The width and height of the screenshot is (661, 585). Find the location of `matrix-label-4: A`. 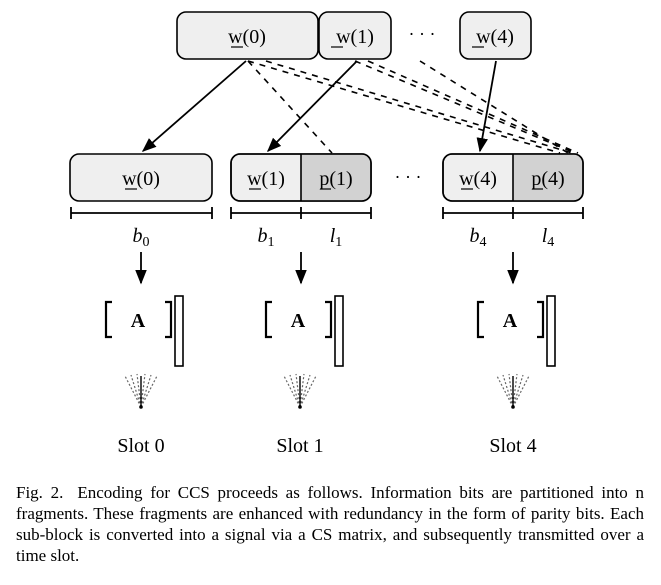

matrix-label-4: A is located at coordinates (510, 321).